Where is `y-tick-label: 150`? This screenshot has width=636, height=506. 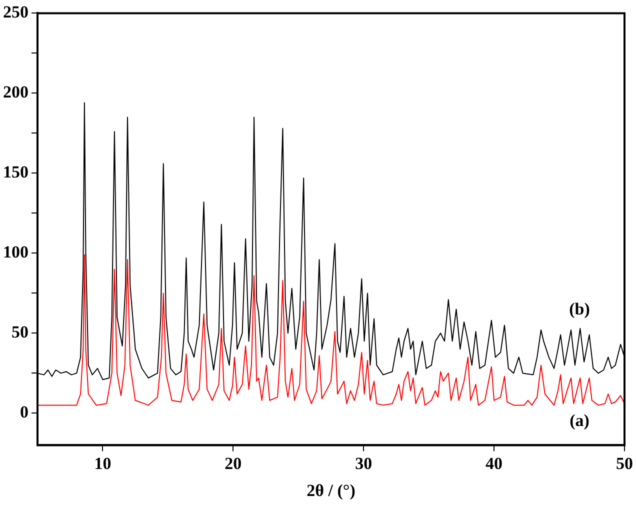 y-tick-label: 150 is located at coordinates (15, 172).